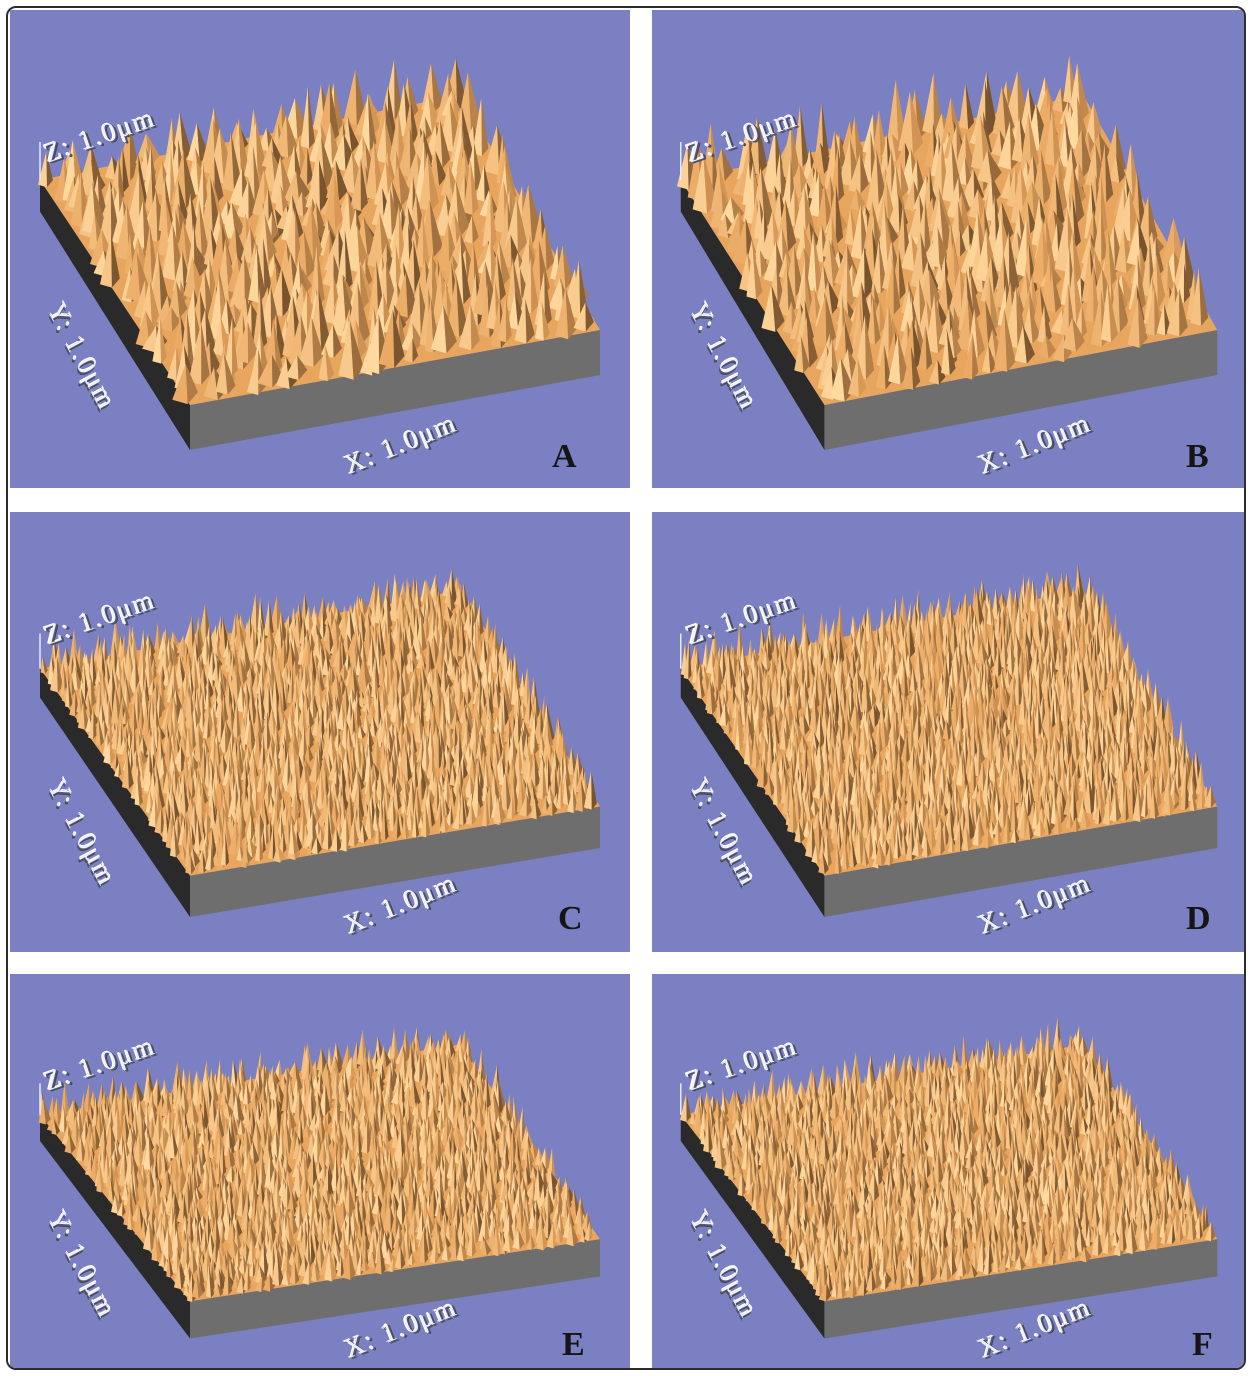 The image size is (1253, 1376). Describe the element at coordinates (570, 918) in the screenshot. I see `panel-letter: C` at that location.